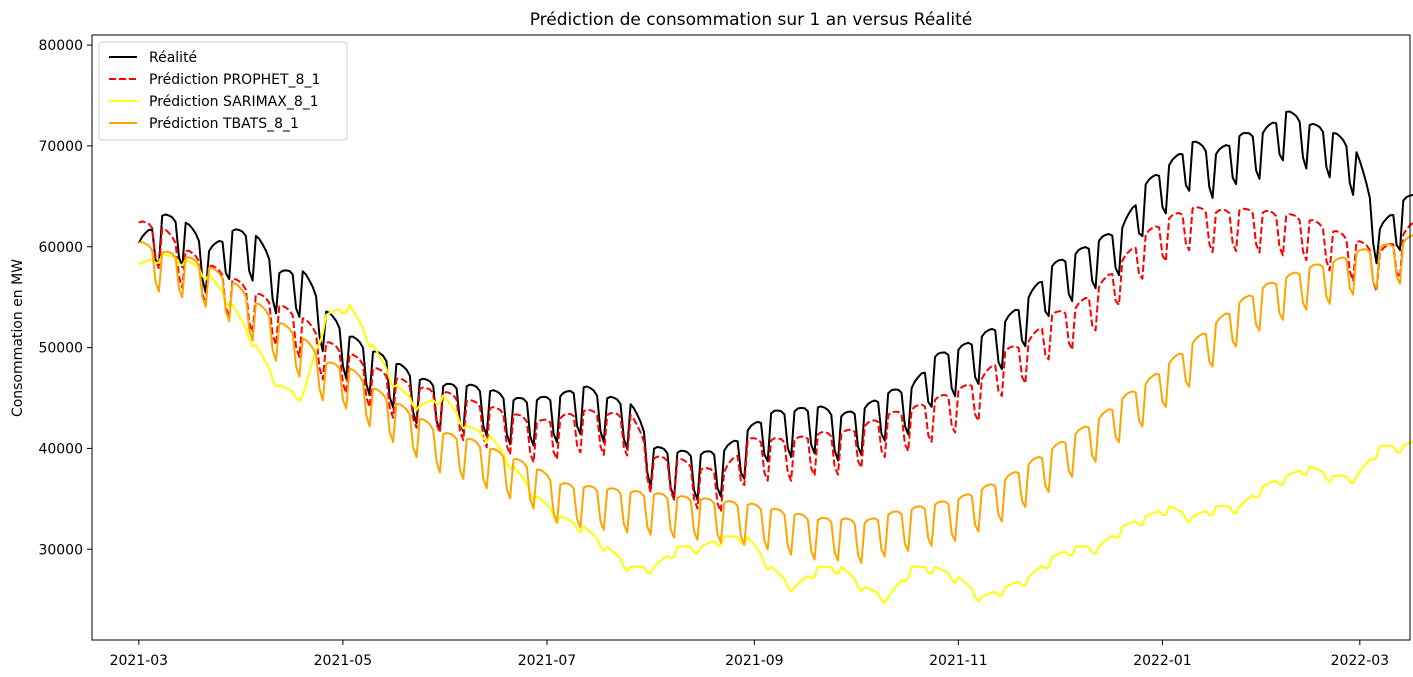  I want to click on y-tick-label: 70000, so click(60, 147).